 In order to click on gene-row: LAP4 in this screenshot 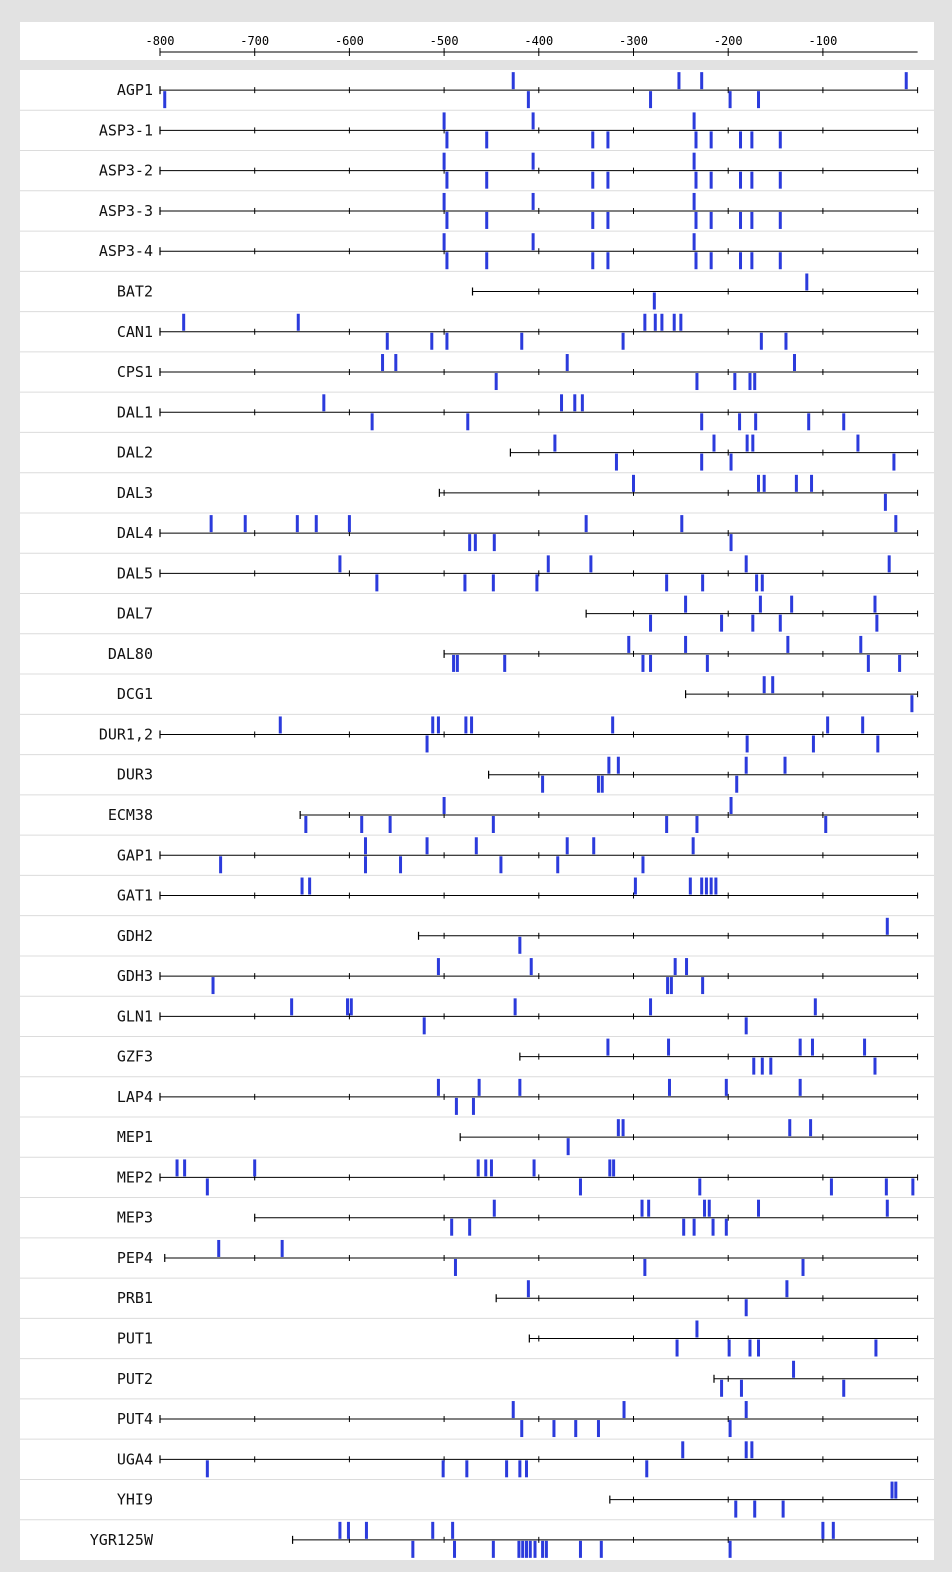, I will do `click(477, 1095)`.